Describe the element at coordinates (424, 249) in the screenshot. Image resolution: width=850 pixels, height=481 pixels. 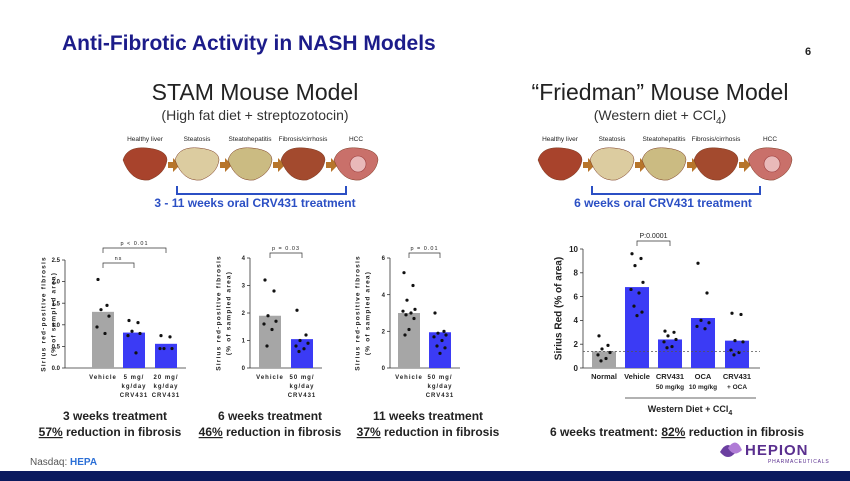
I see `significance-label: p = 0.01` at that location.